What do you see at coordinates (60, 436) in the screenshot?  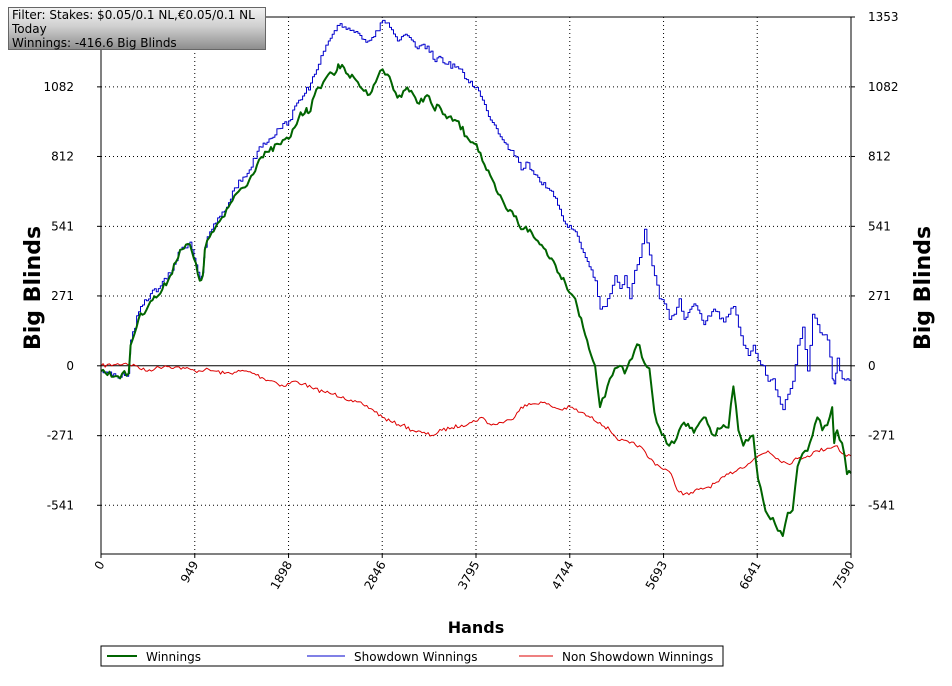 I see `y-tick-label-left: -271` at bounding box center [60, 436].